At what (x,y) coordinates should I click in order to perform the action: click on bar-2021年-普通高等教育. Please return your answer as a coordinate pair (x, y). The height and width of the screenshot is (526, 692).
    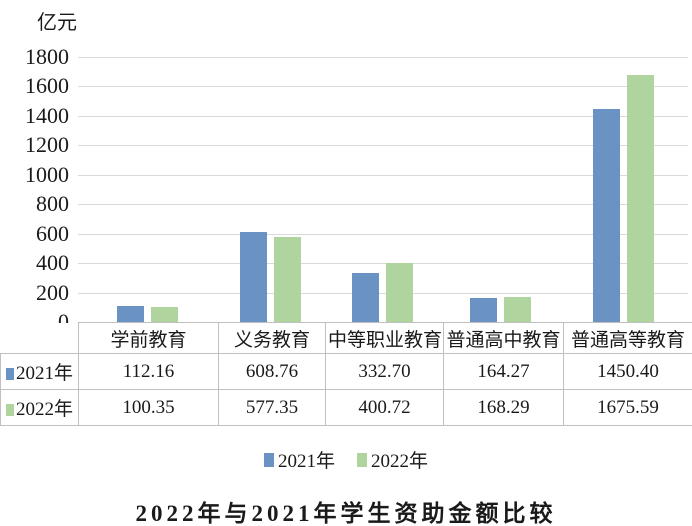
    Looking at the image, I should click on (607, 215).